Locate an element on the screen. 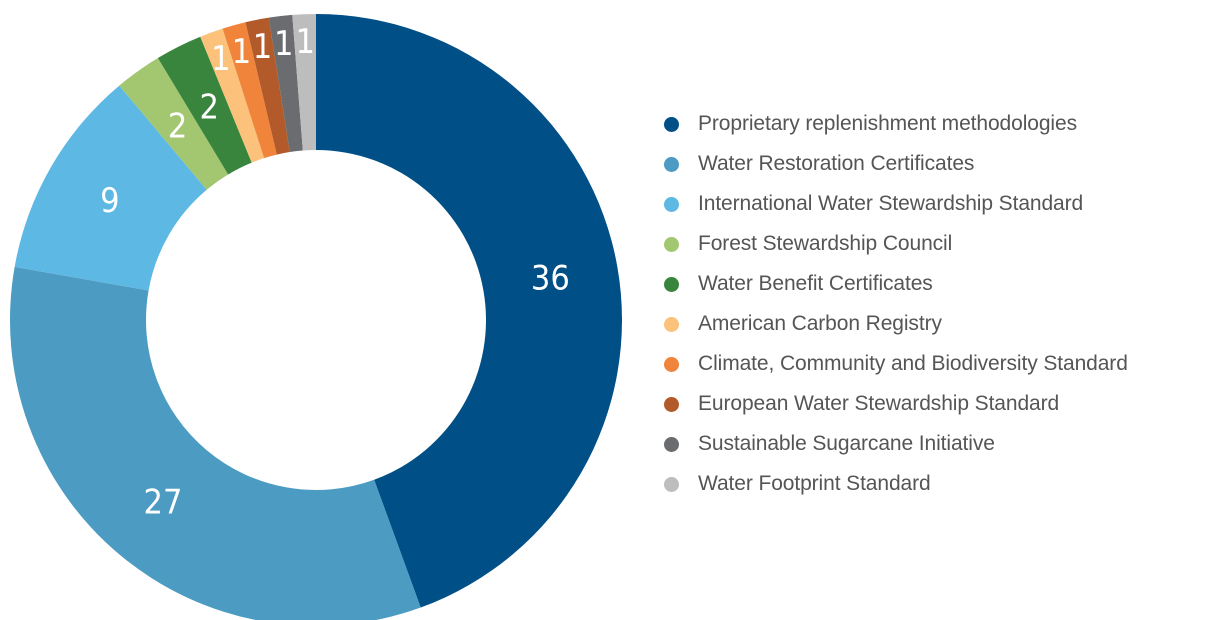  legend-item-european-water-stewardship-standard: European Water Stewardship Standard is located at coordinates (946, 404).